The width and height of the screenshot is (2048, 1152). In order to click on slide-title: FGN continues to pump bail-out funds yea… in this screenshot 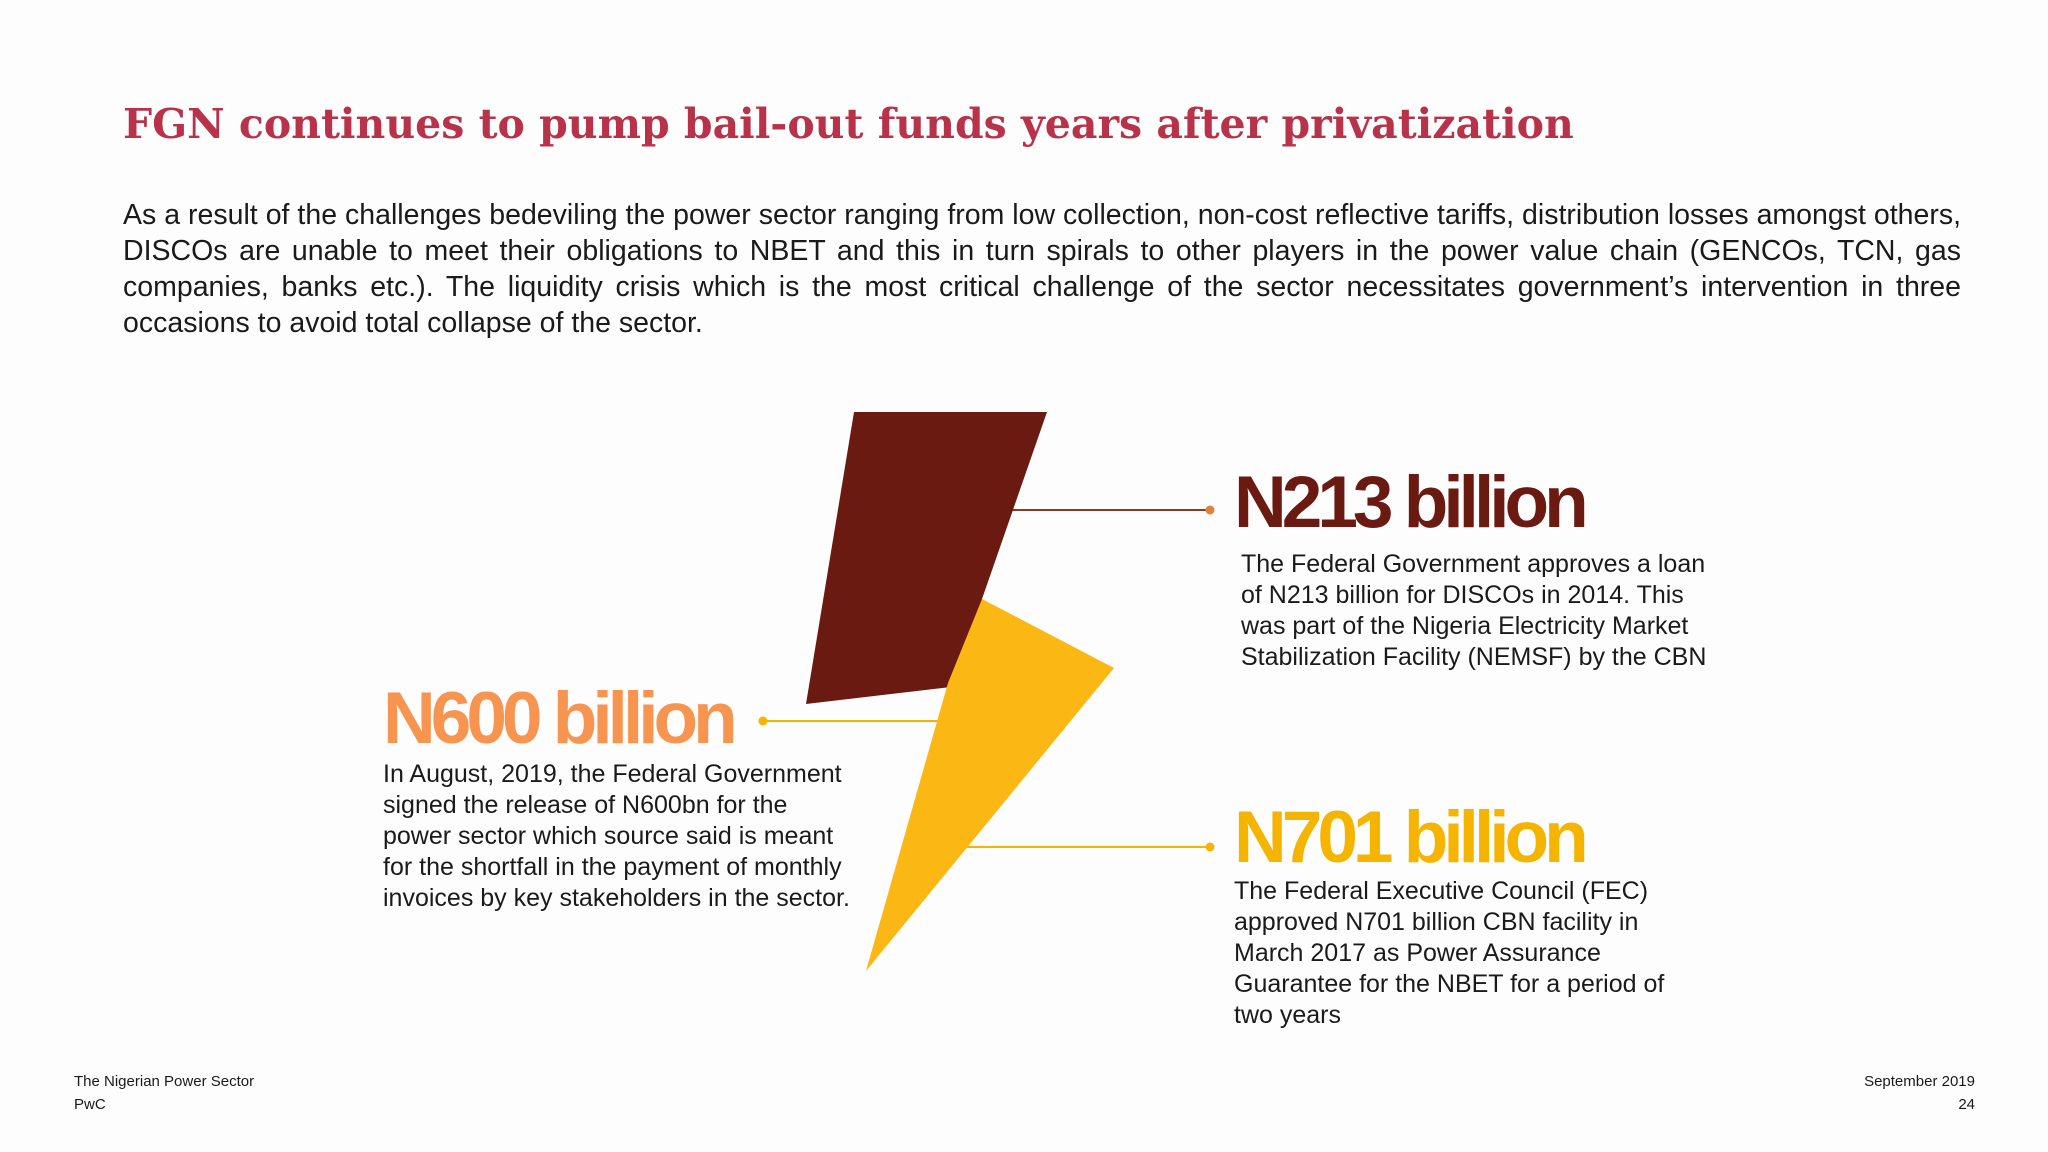, I will do `click(848, 124)`.